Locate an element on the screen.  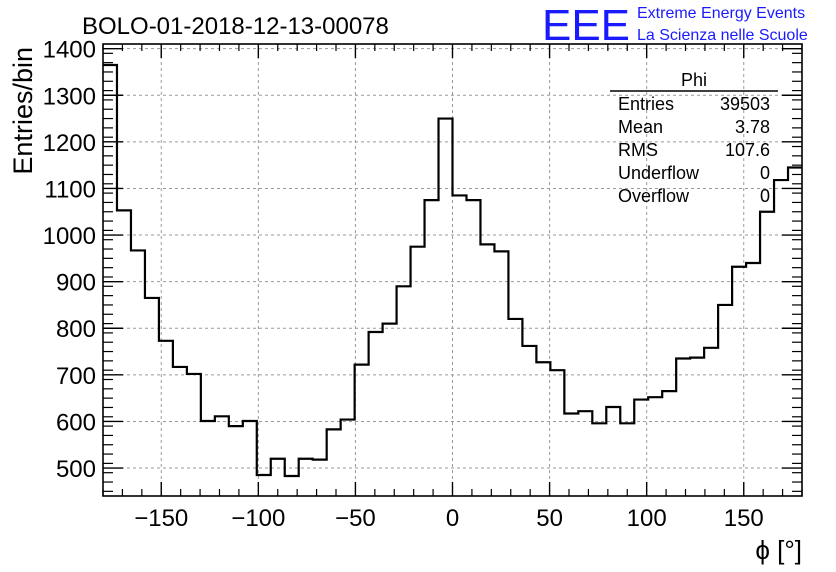
x-tick-label: −100 is located at coordinates (258, 518).